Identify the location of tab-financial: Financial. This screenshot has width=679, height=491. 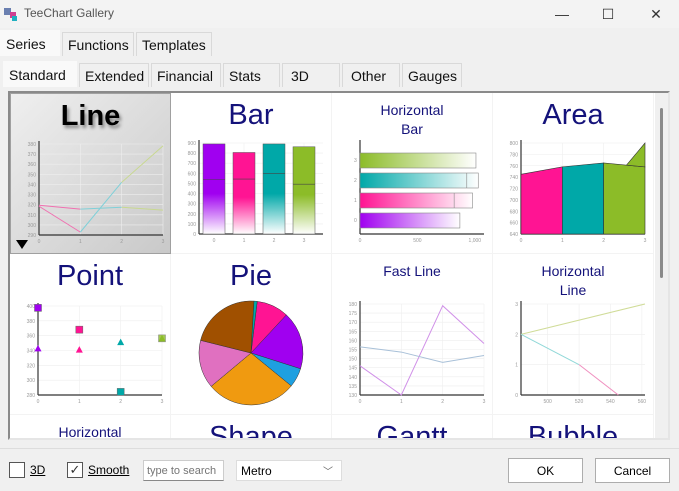
(186, 75).